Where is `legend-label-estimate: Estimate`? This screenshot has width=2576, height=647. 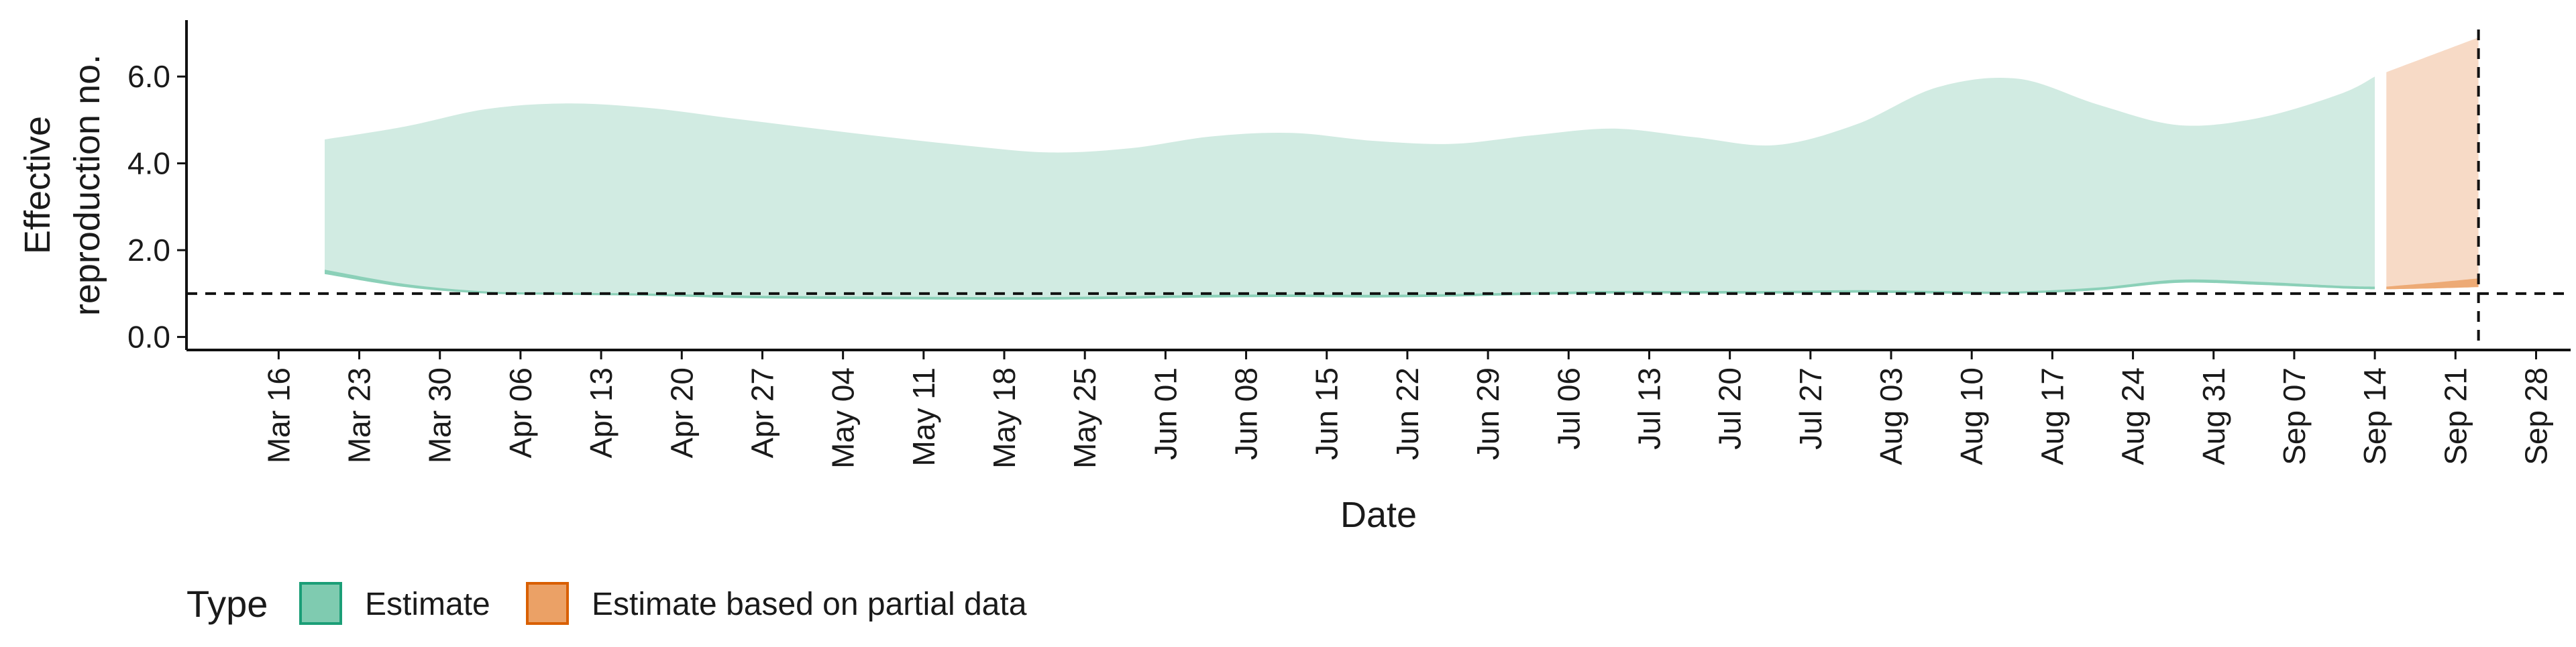 legend-label-estimate: Estimate is located at coordinates (427, 604).